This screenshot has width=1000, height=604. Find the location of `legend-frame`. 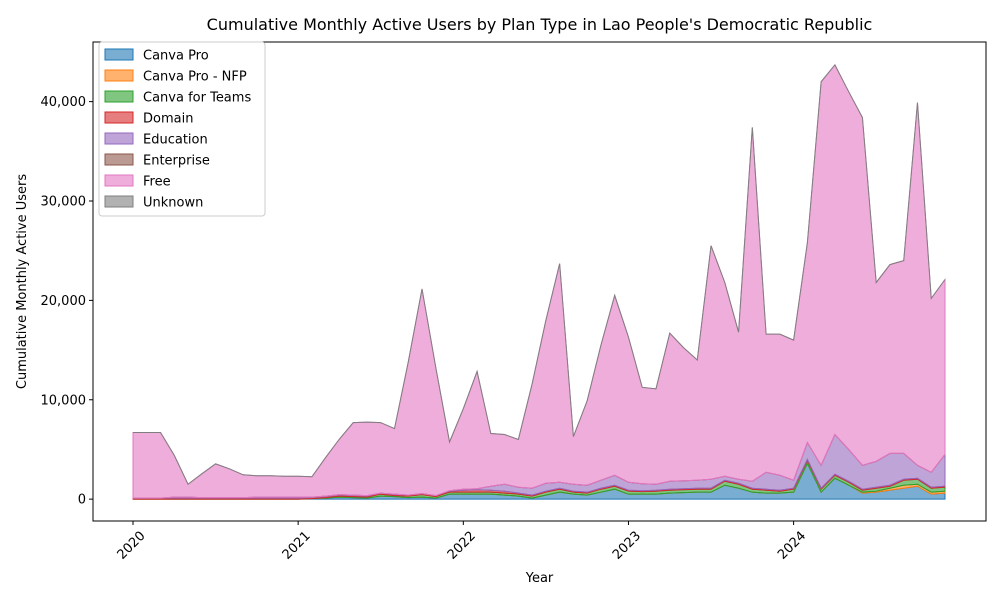

legend-frame is located at coordinates (182, 129).